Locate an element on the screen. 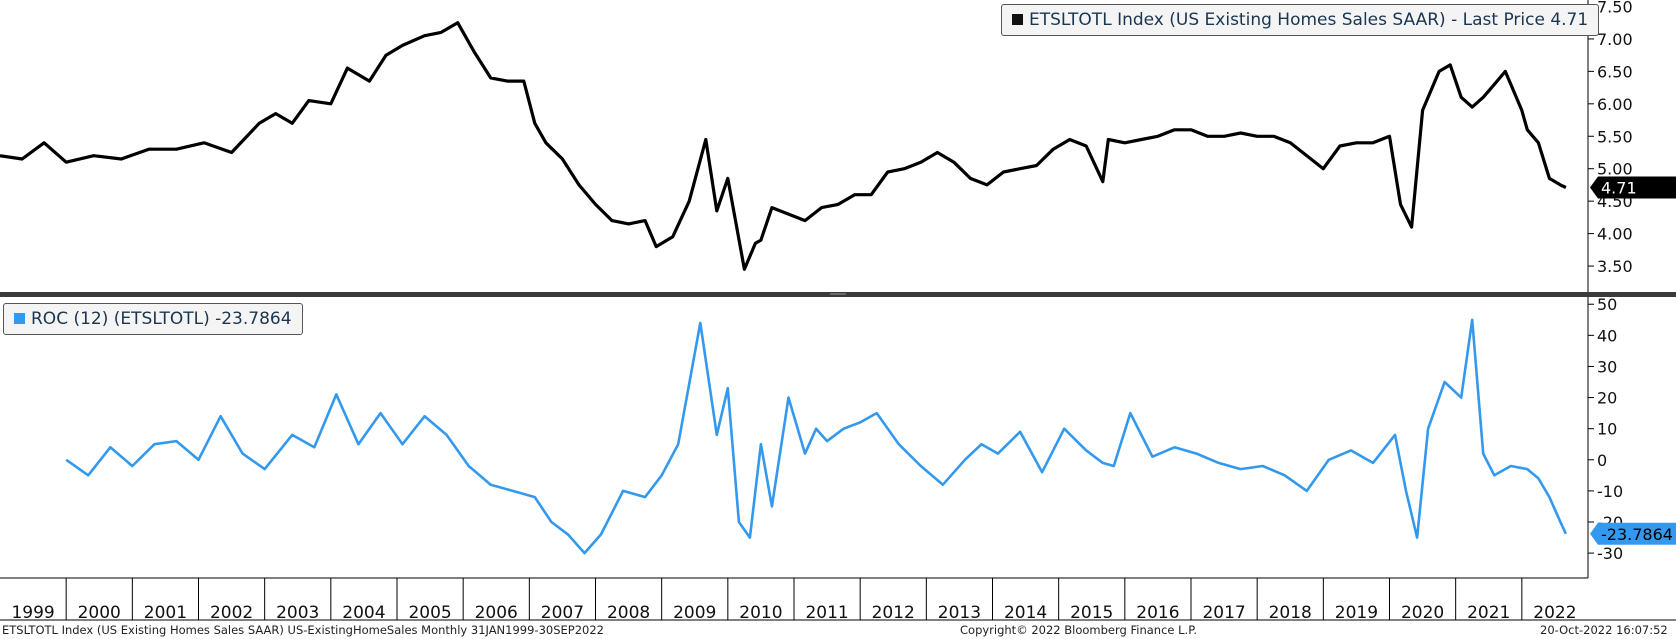  x-tick-label-2013: 2013 is located at coordinates (959, 613).